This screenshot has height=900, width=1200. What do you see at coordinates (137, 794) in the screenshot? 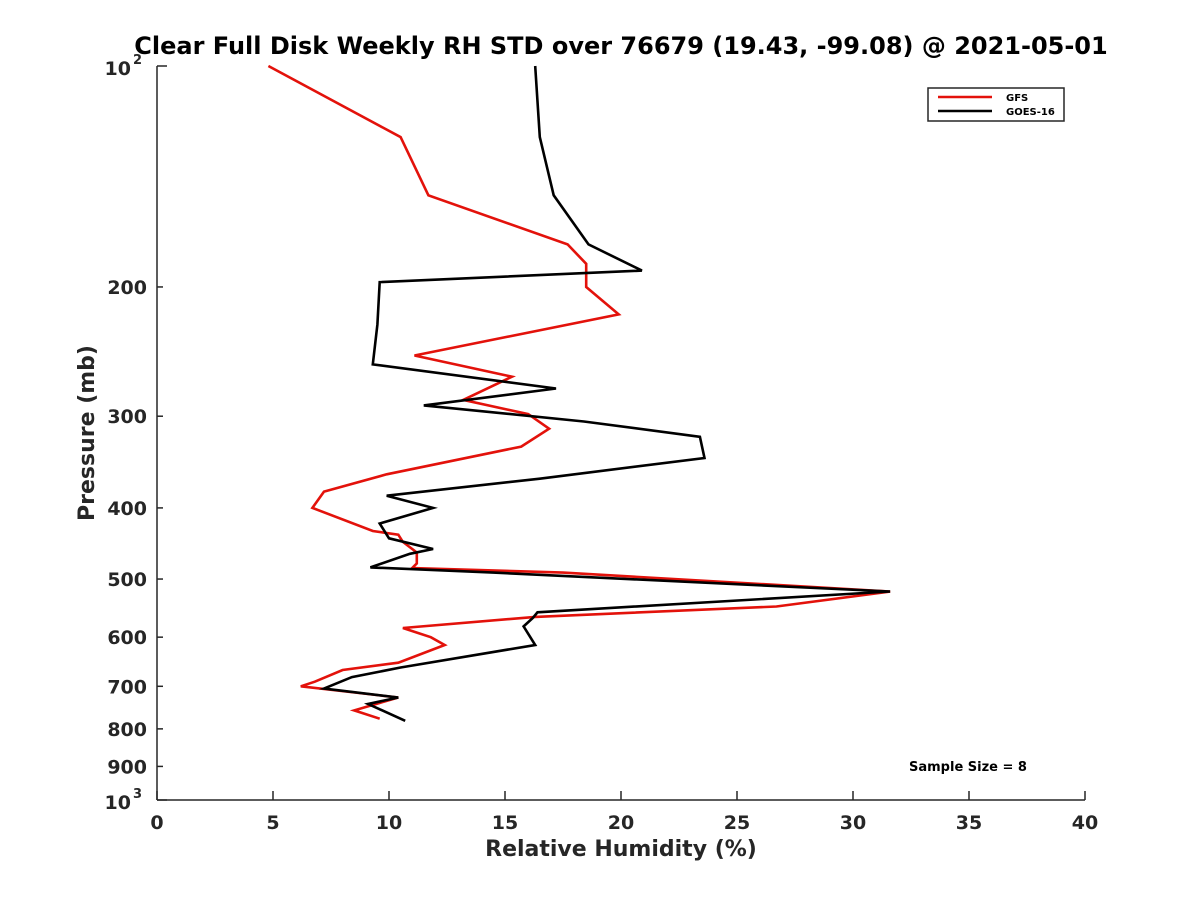
I see `y-tick-exponent: 3` at bounding box center [137, 794].